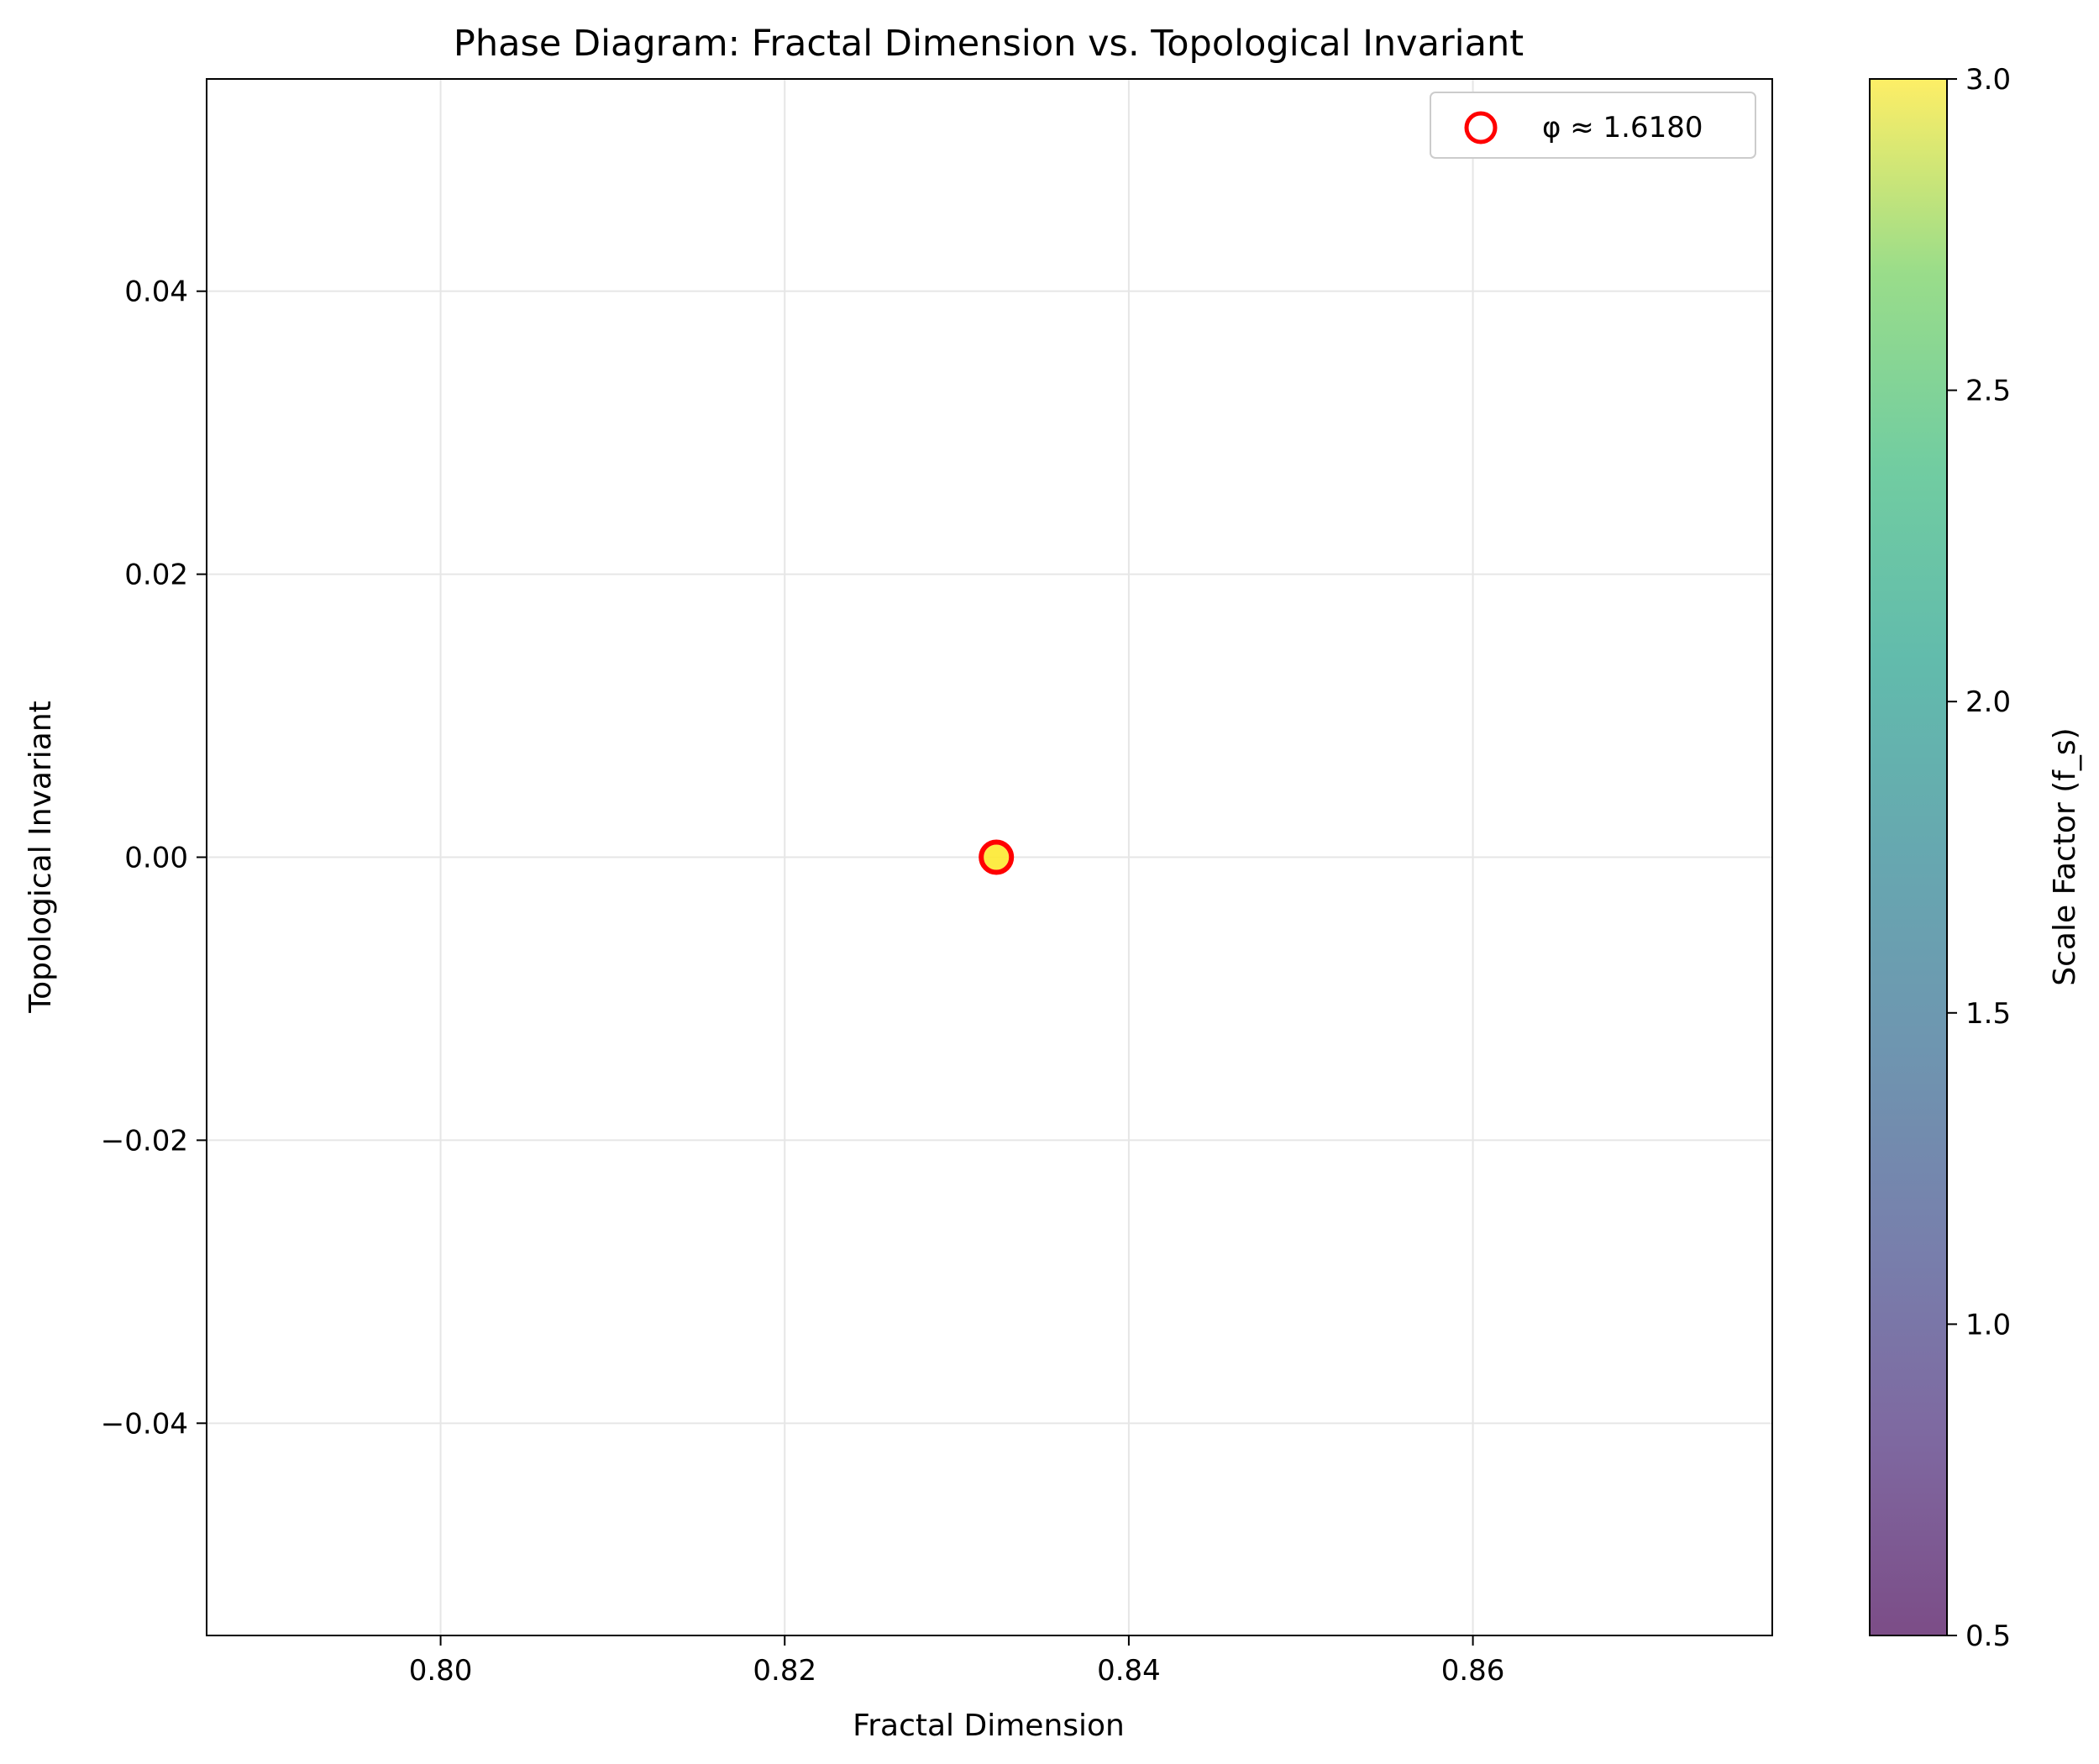 This screenshot has width=2099, height=1764. What do you see at coordinates (1988, 1636) in the screenshot?
I see `colorbar-tick-label: 0.5` at bounding box center [1988, 1636].